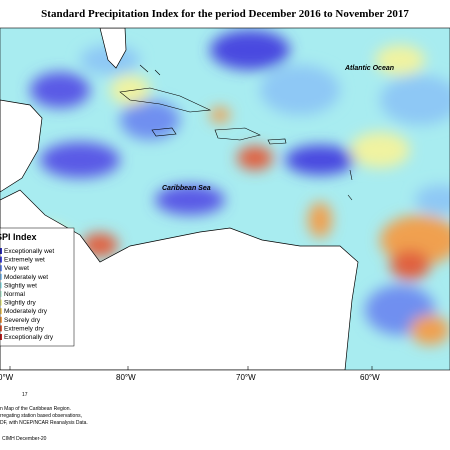 This screenshot has height=450, width=450. What do you see at coordinates (126, 377) in the screenshot?
I see `longitude-label: 80°W` at bounding box center [126, 377].